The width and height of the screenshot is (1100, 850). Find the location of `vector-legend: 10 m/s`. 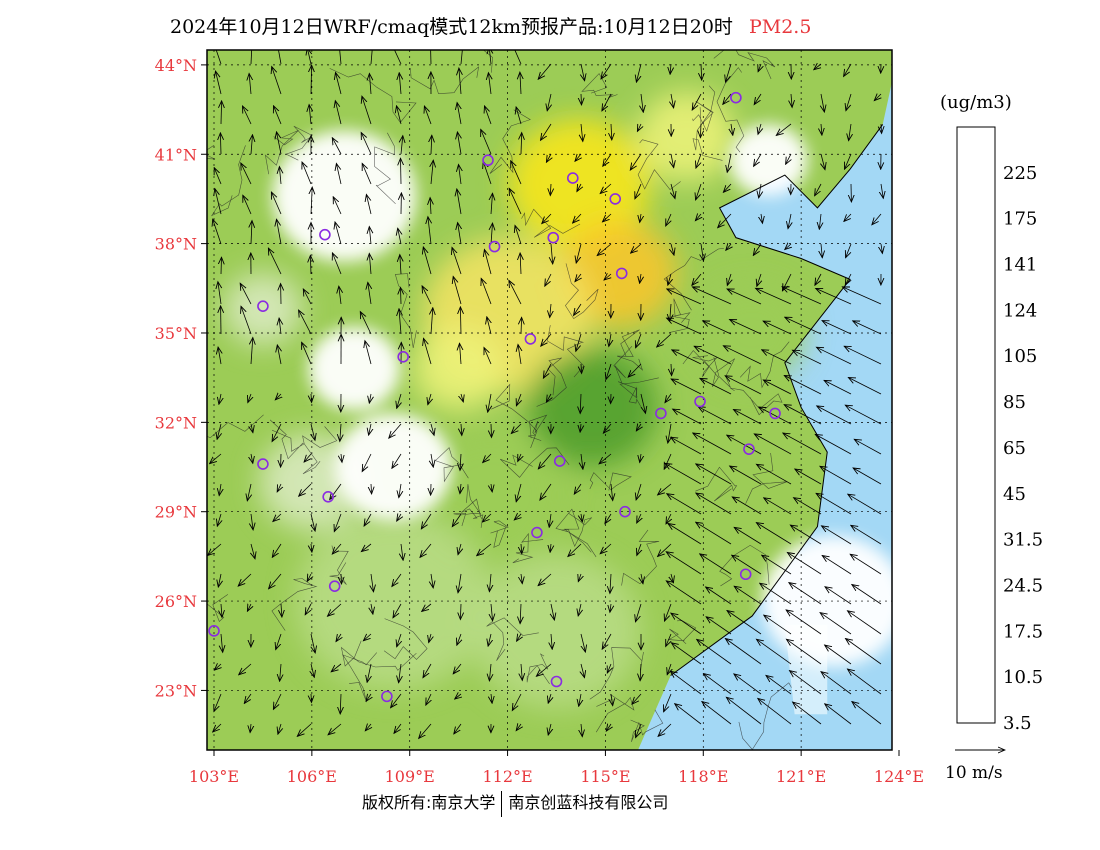

vector-legend: 10 m/s is located at coordinates (975, 766).